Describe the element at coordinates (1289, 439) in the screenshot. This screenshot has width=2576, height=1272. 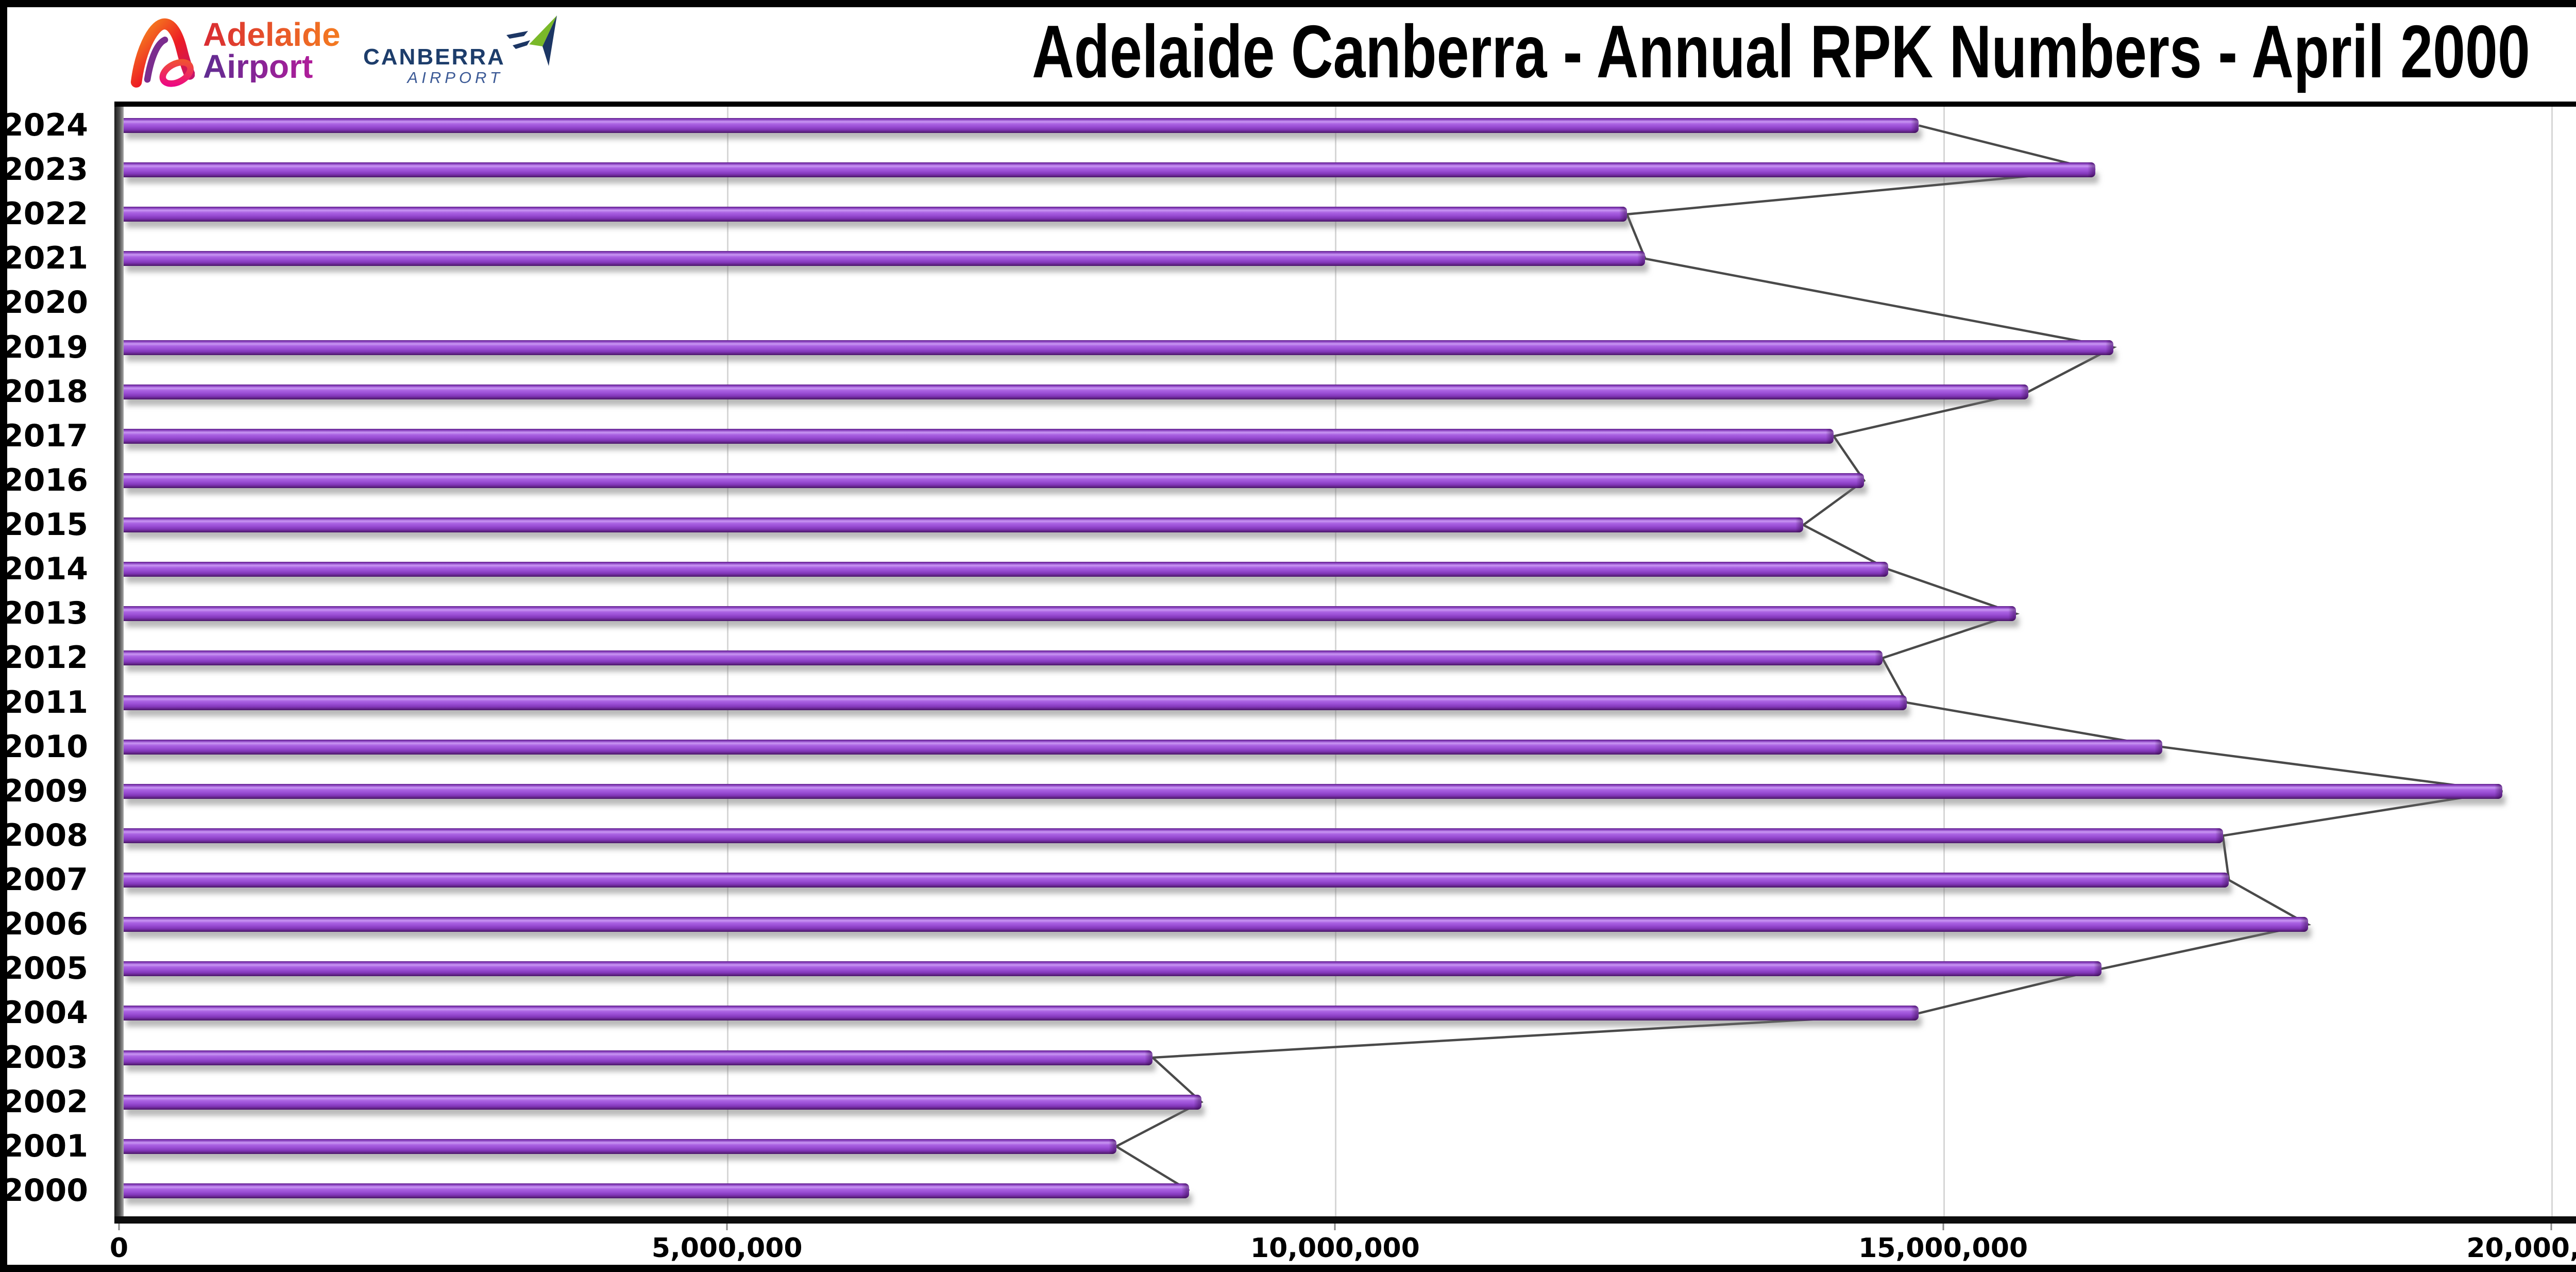
I see `chart-row: 2017` at that location.